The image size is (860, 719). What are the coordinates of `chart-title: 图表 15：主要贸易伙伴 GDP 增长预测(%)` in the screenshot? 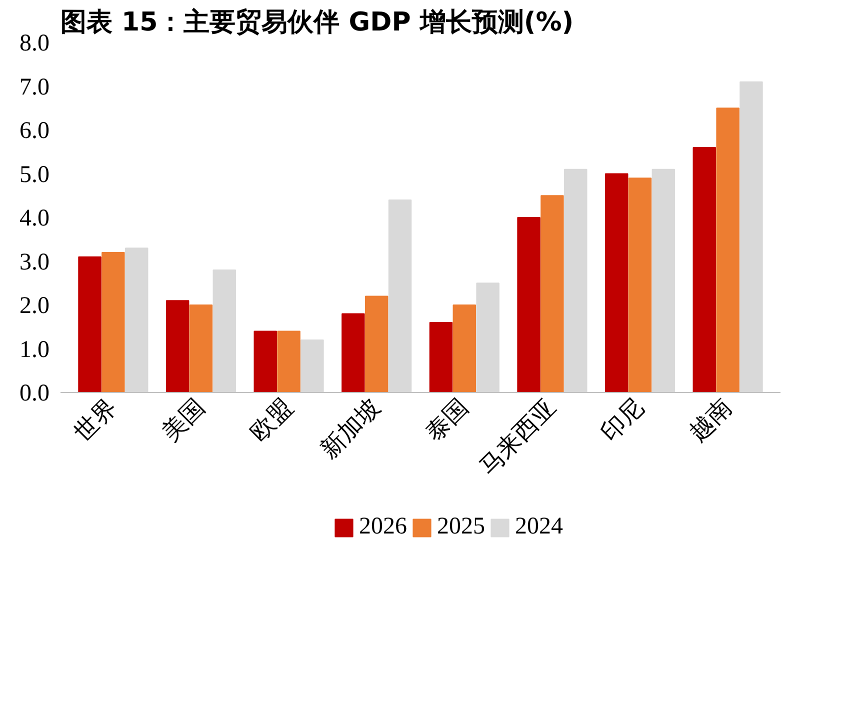 It's located at (317, 23).